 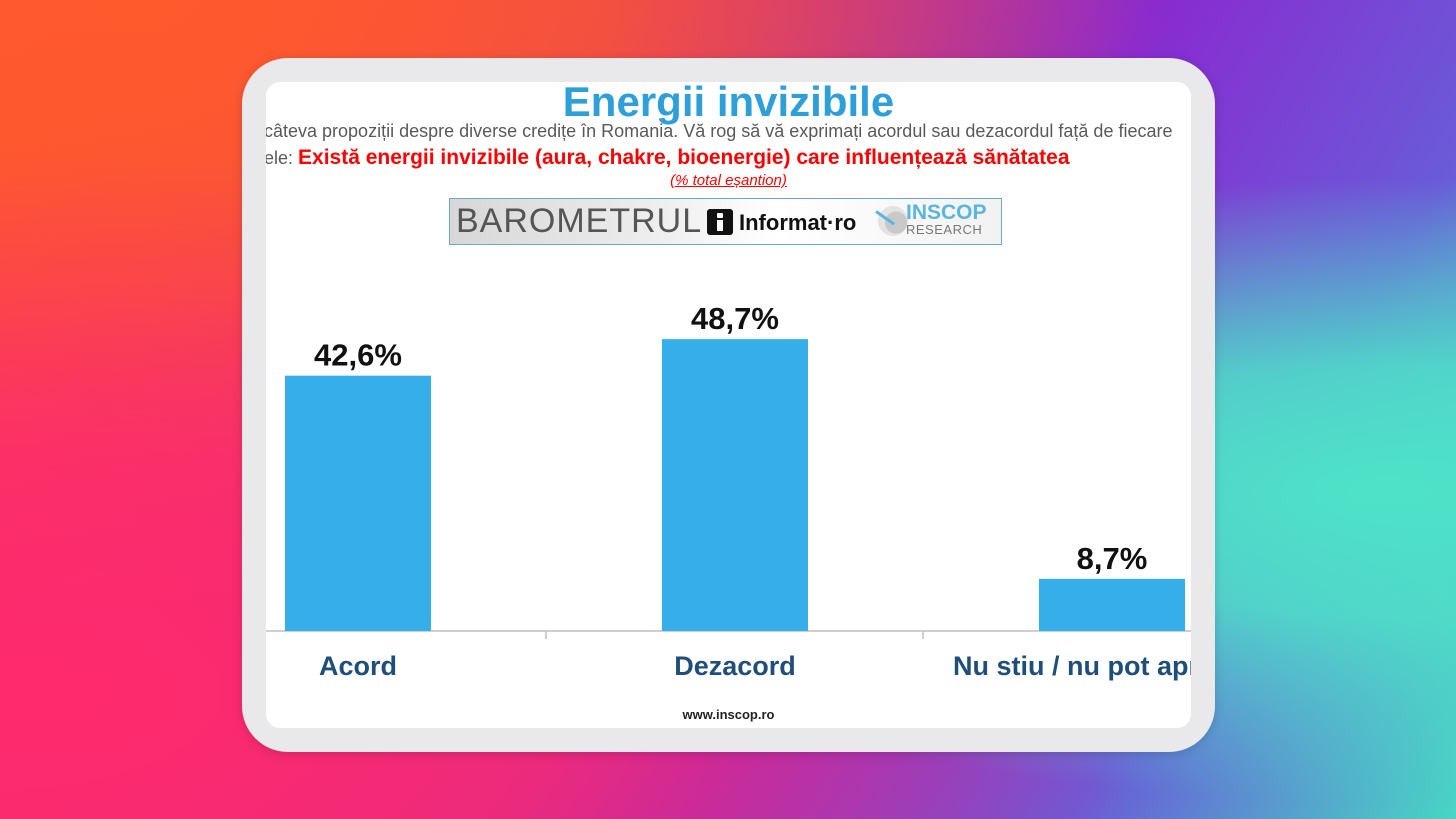 What do you see at coordinates (358, 355) in the screenshot?
I see `data-label-0: 42,6%` at bounding box center [358, 355].